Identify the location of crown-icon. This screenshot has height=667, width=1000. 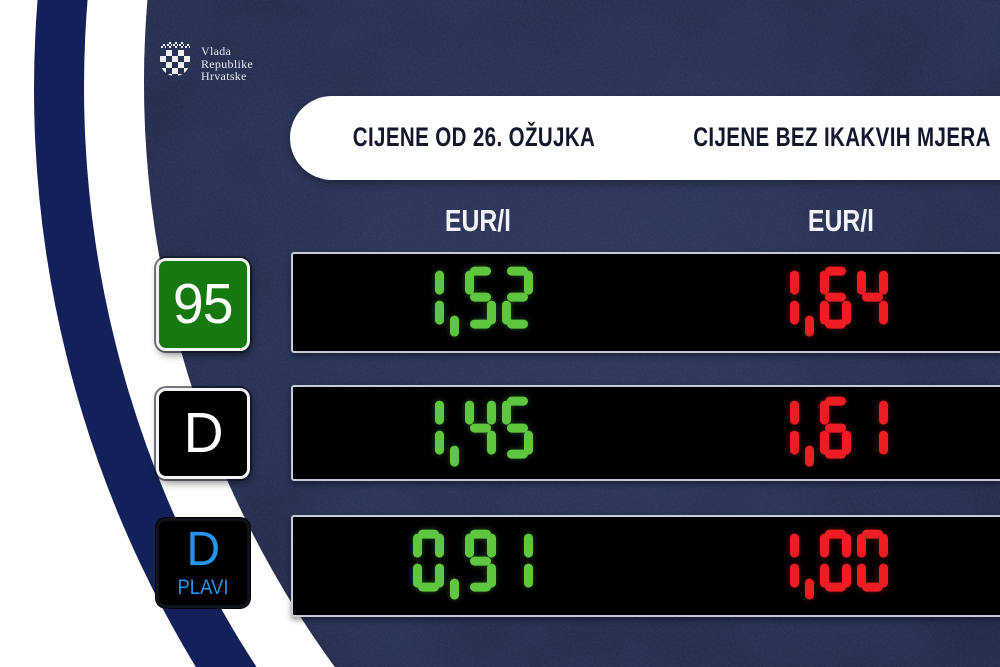
(175, 45).